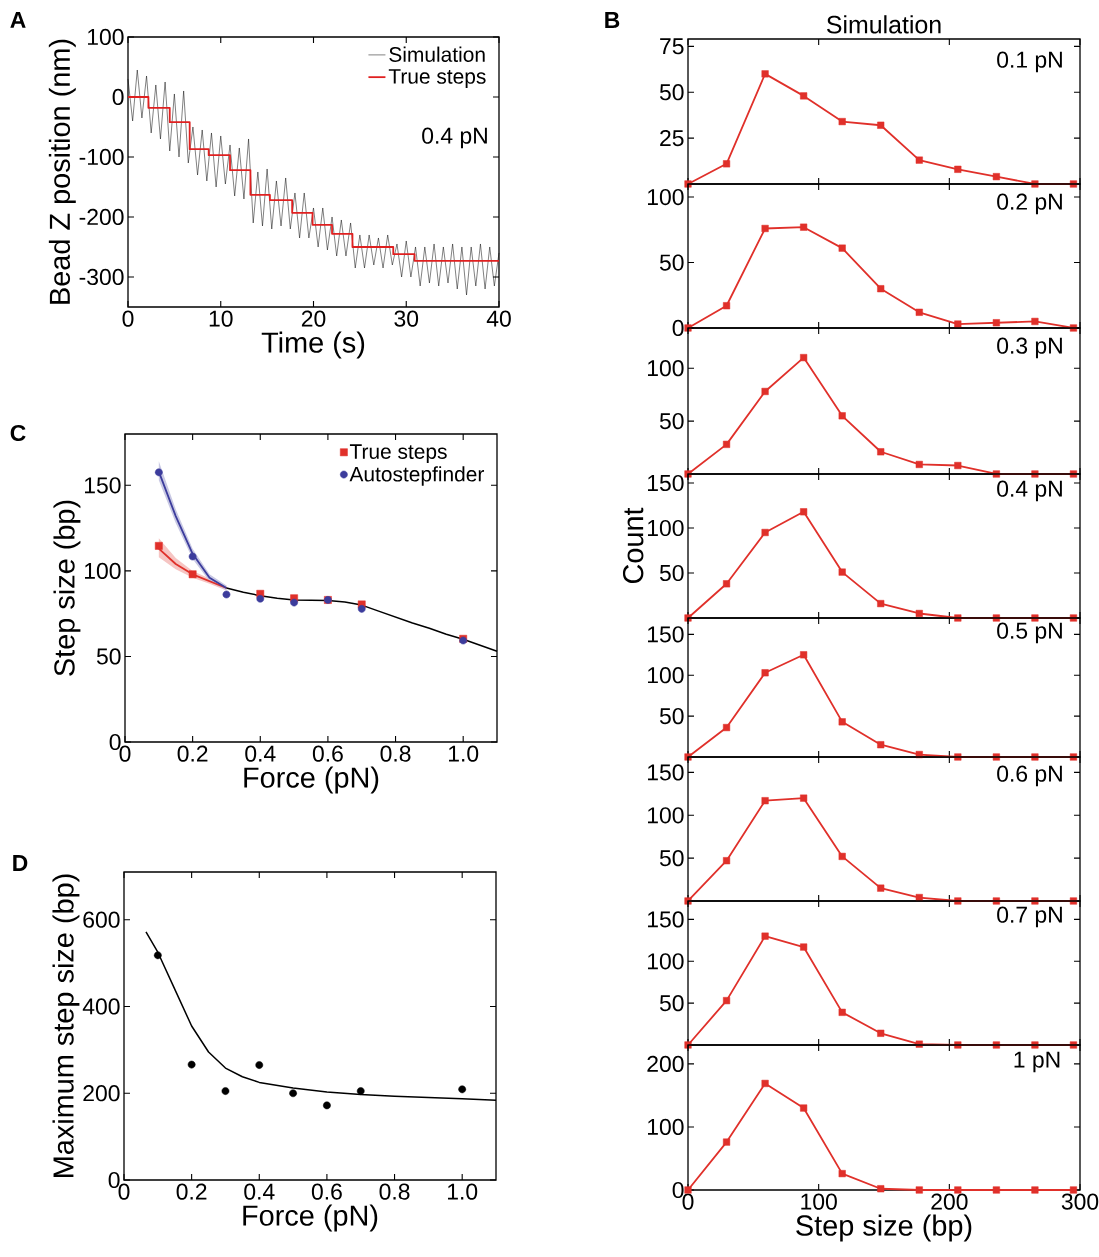 Image resolution: width=1099 pixels, height=1257 pixels. What do you see at coordinates (1029, 204) in the screenshot?
I see `annotation: 0.2 pN` at bounding box center [1029, 204].